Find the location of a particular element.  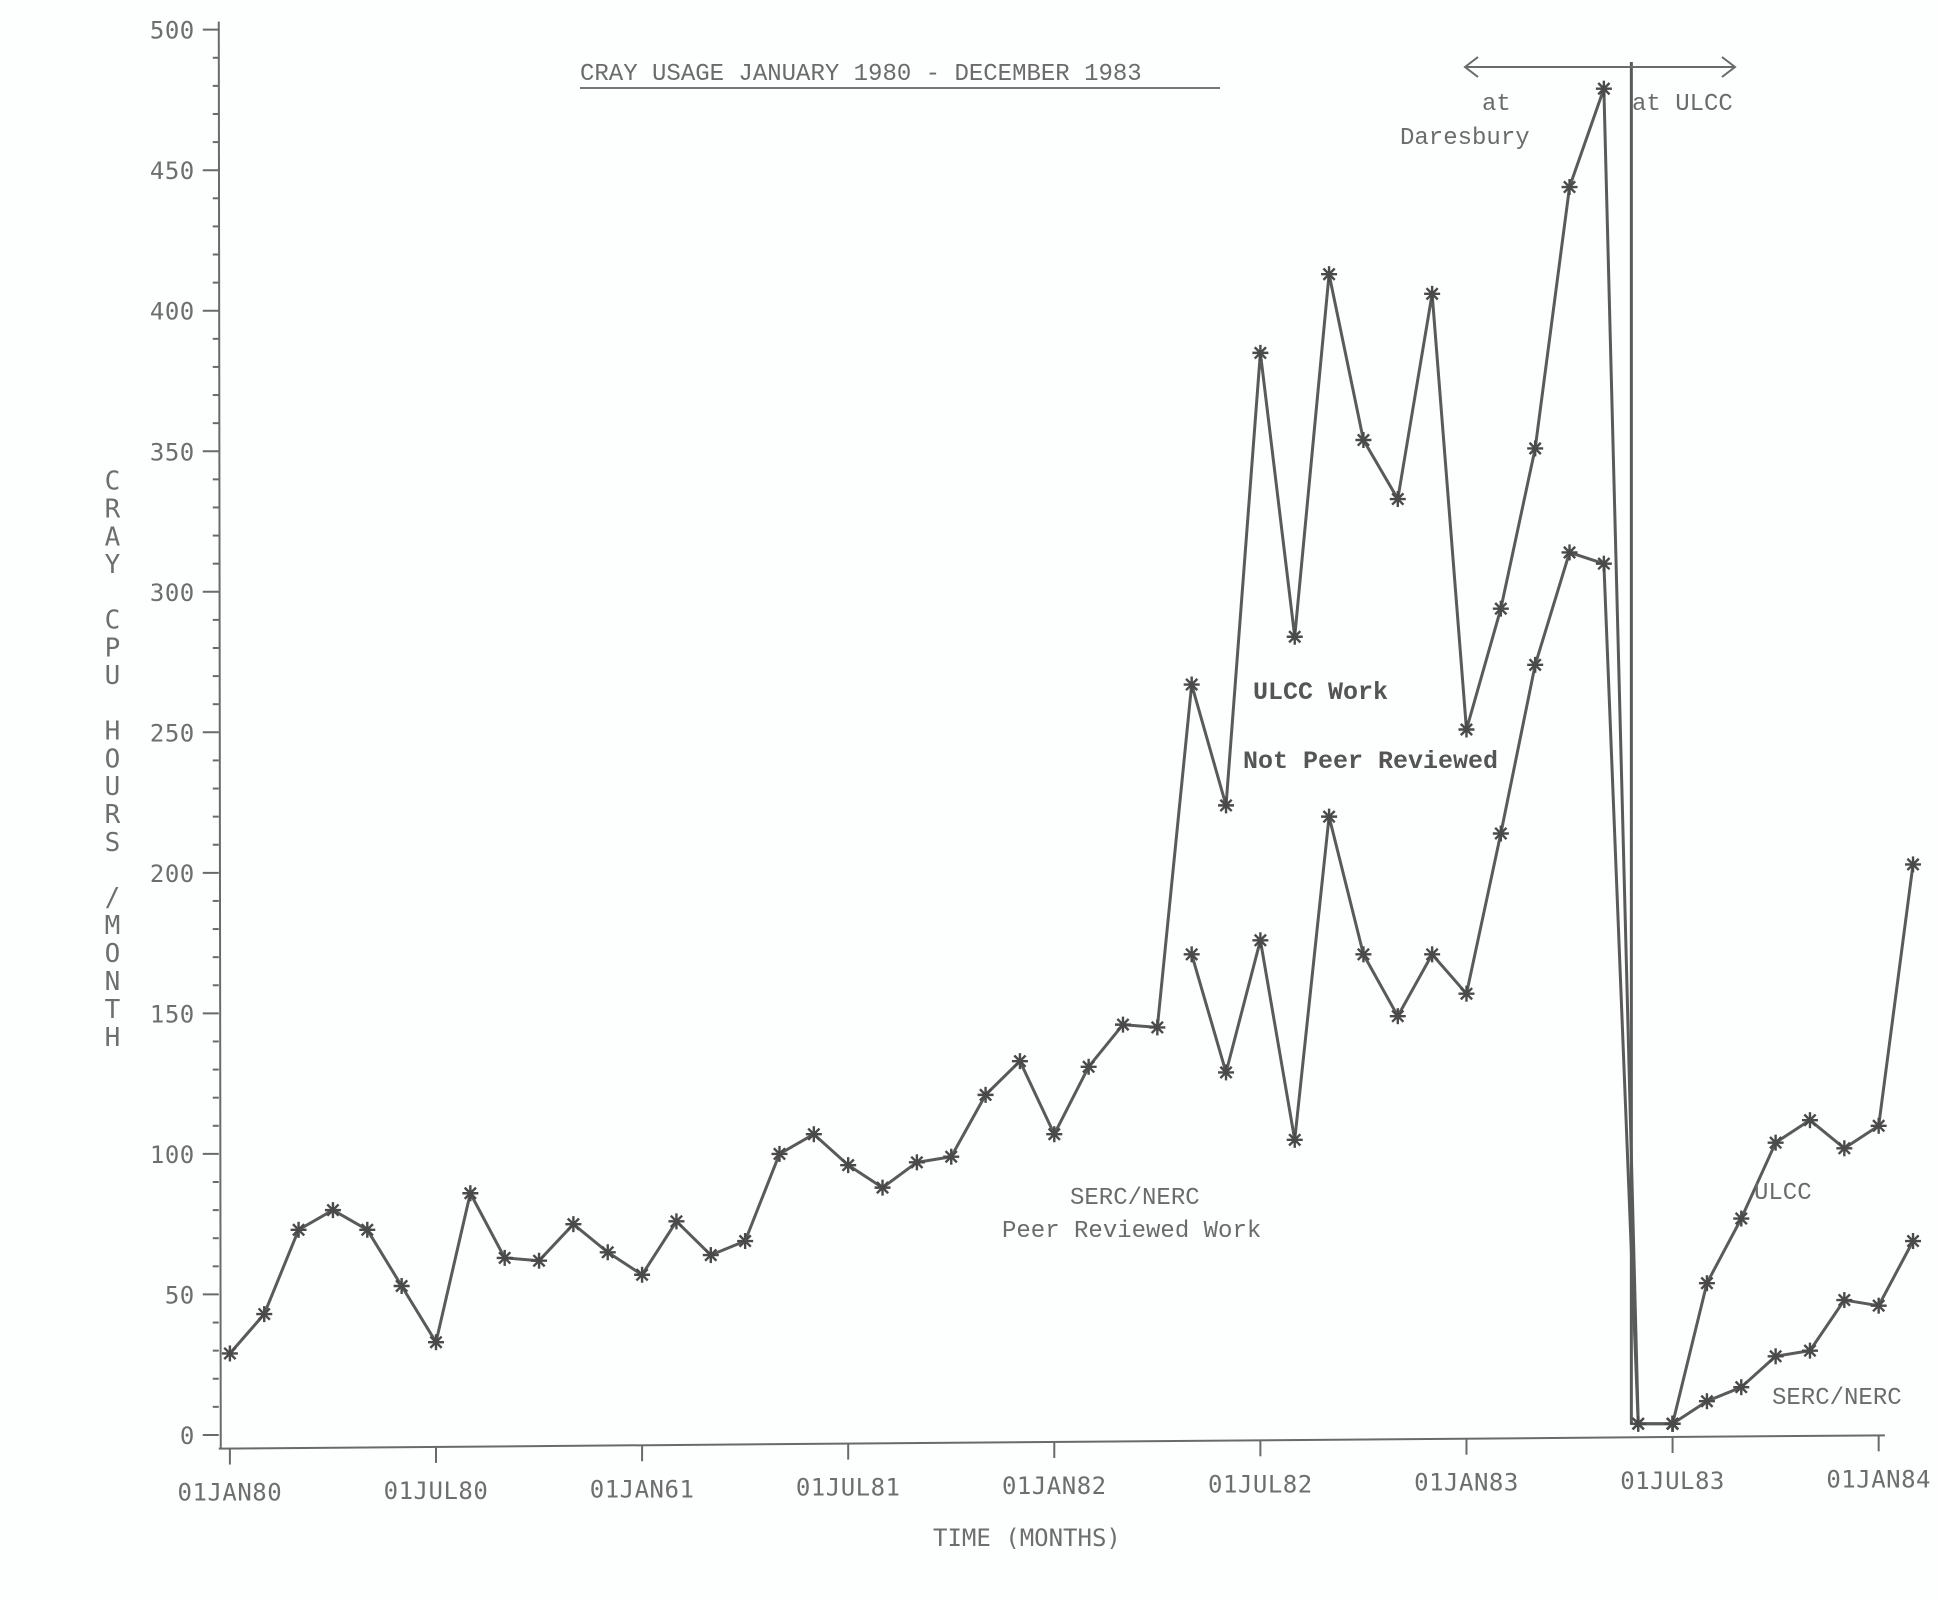

svg-text: Y is located at coordinates (113, 565).